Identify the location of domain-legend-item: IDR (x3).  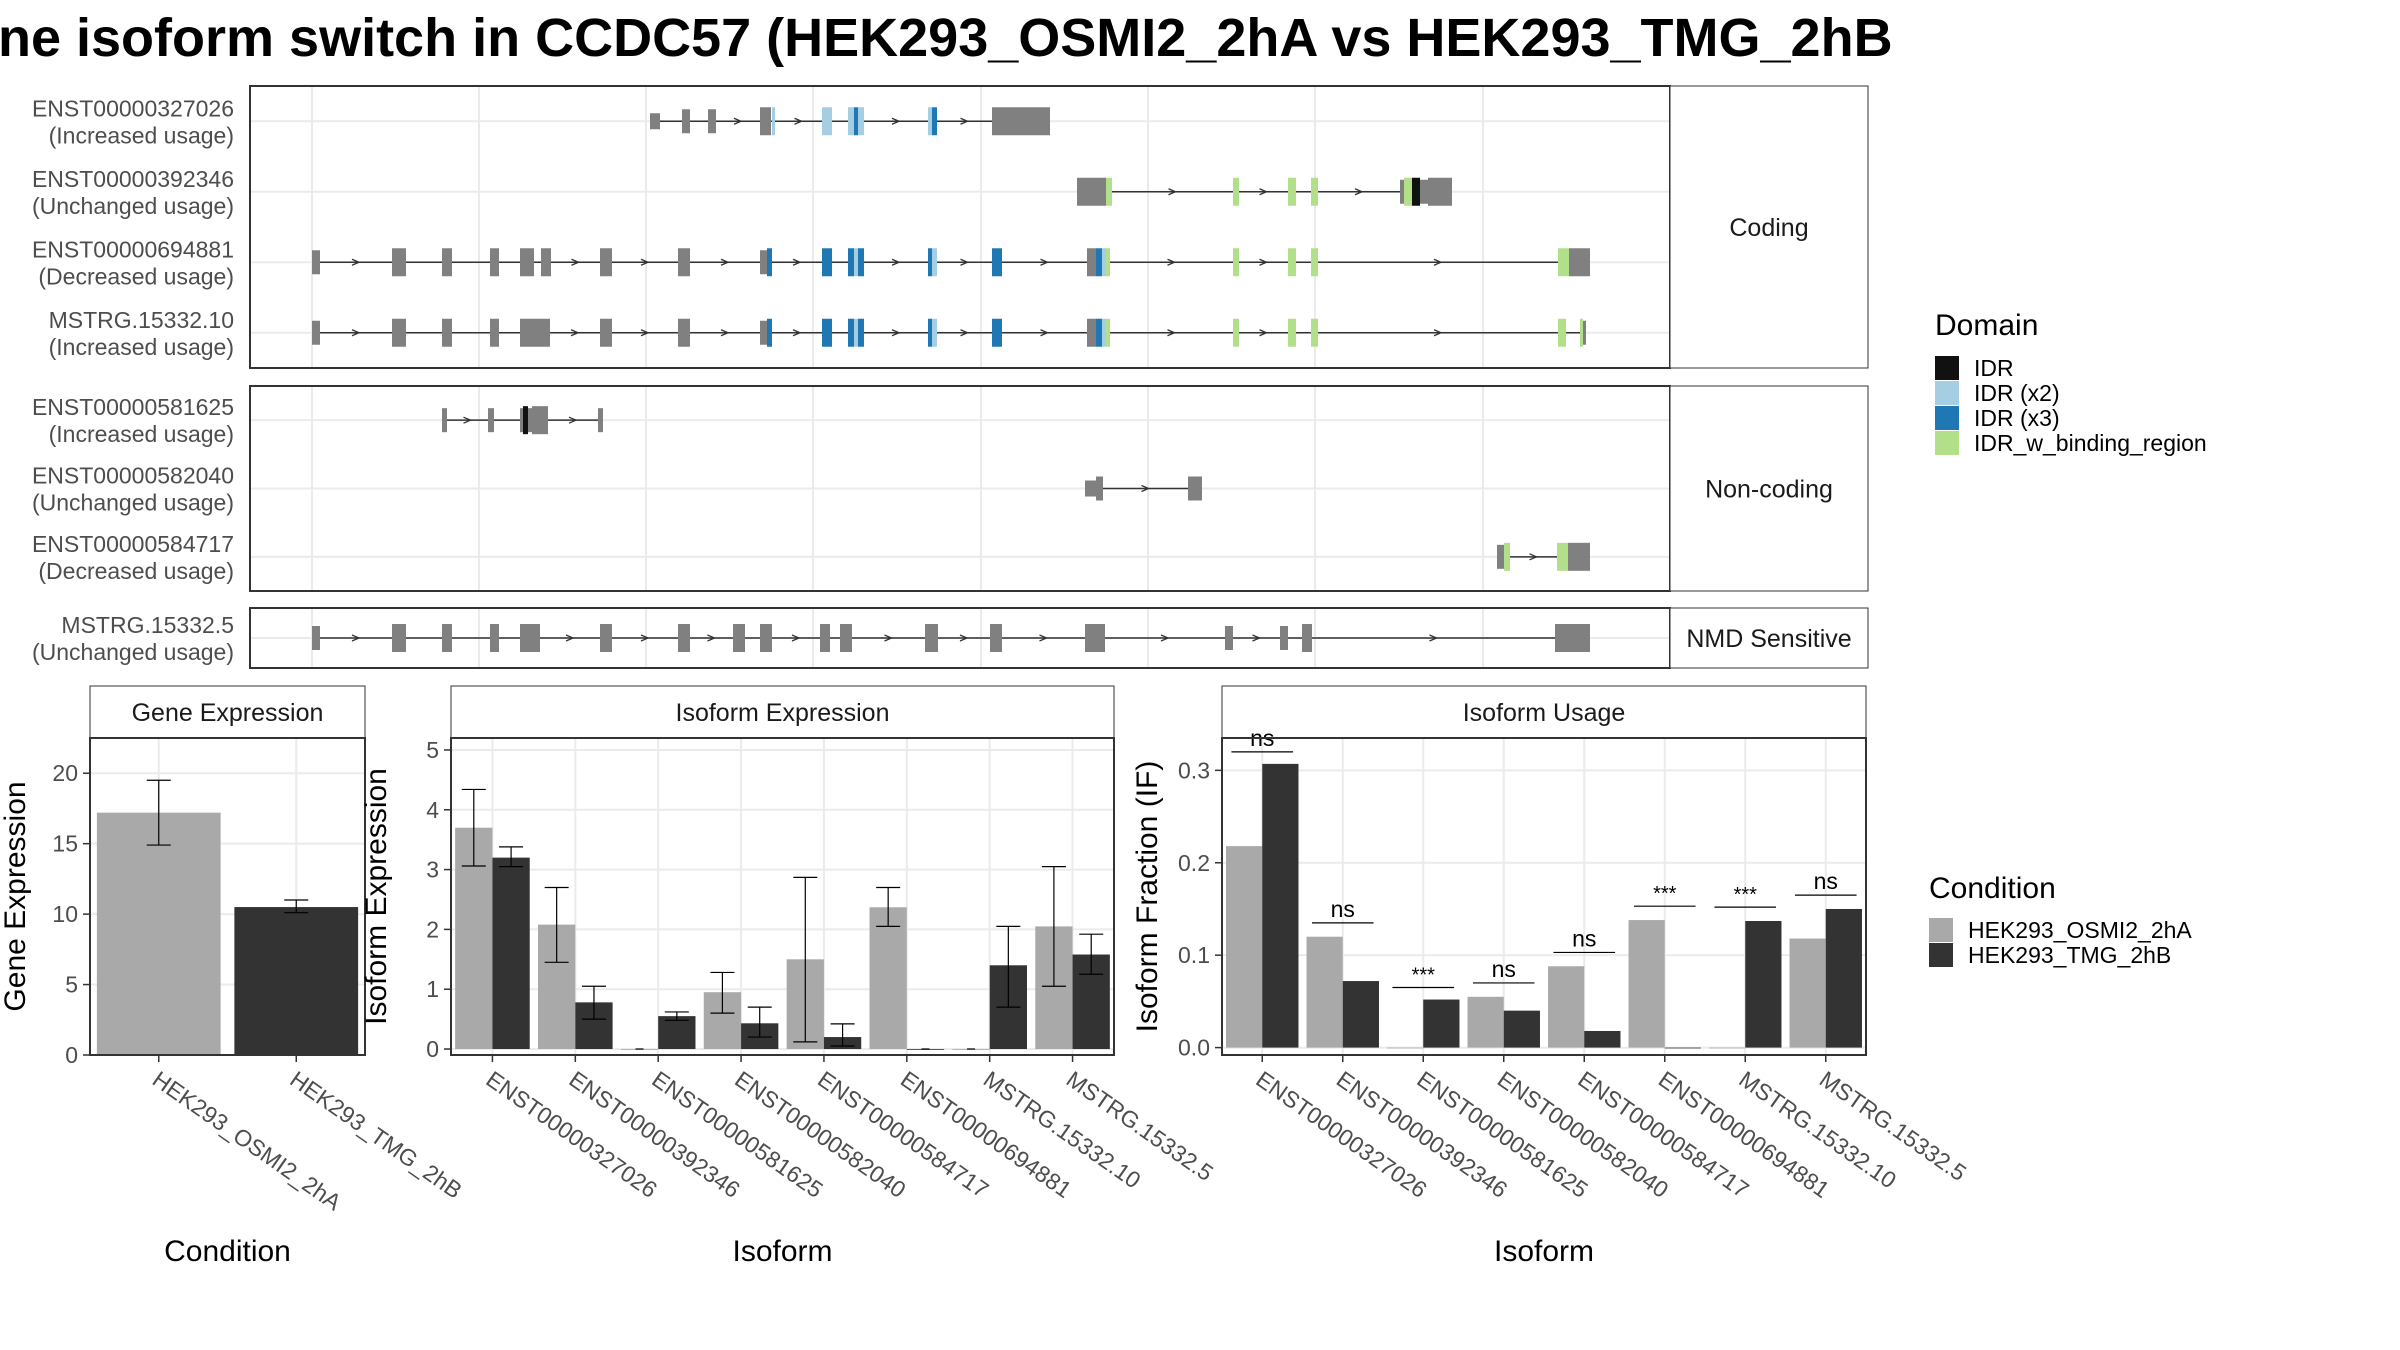
(2017, 418).